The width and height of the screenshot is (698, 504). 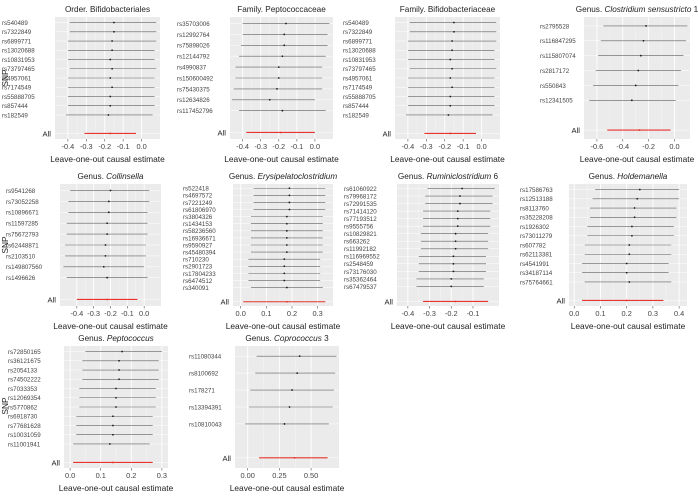 I want to click on panel-title: Genus. Ruminiclostridium 6, so click(x=448, y=176).